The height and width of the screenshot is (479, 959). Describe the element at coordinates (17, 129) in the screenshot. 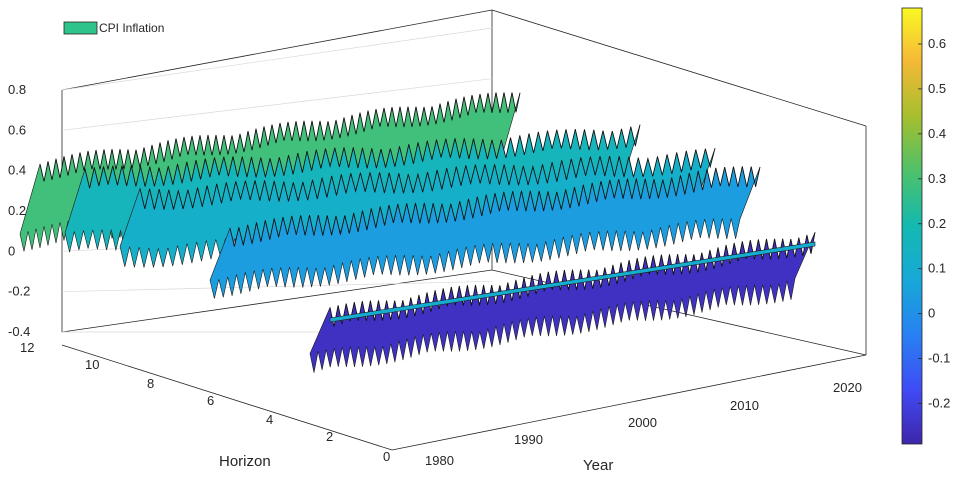

I see `z-tick-label: 0.6` at that location.